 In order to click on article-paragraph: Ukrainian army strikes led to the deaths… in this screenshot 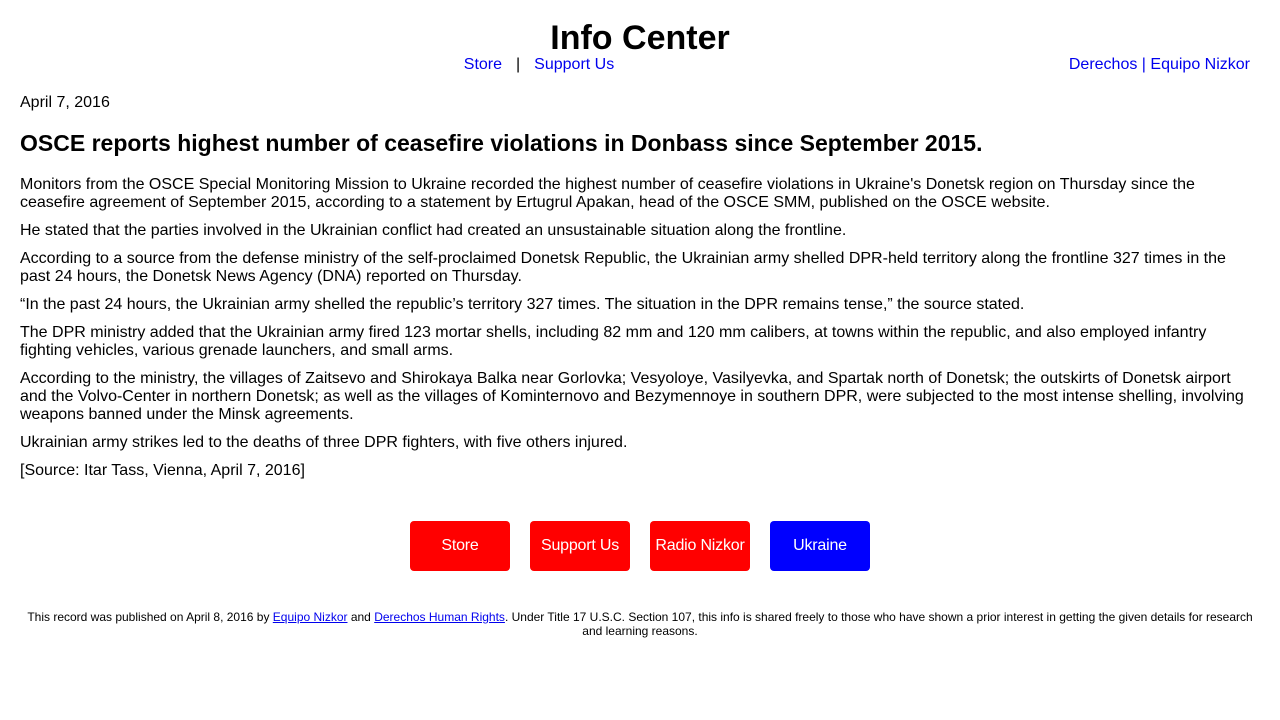, I will do `click(324, 442)`.